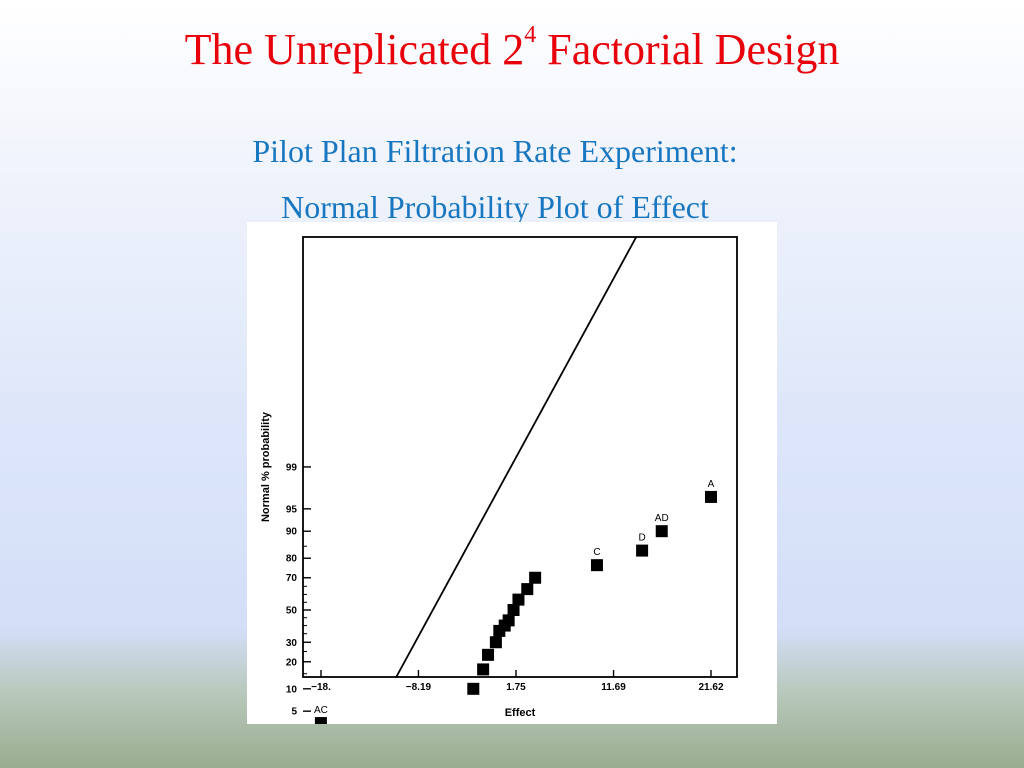 The width and height of the screenshot is (1024, 768). What do you see at coordinates (292, 643) in the screenshot?
I see `y-tick-label: 30` at bounding box center [292, 643].